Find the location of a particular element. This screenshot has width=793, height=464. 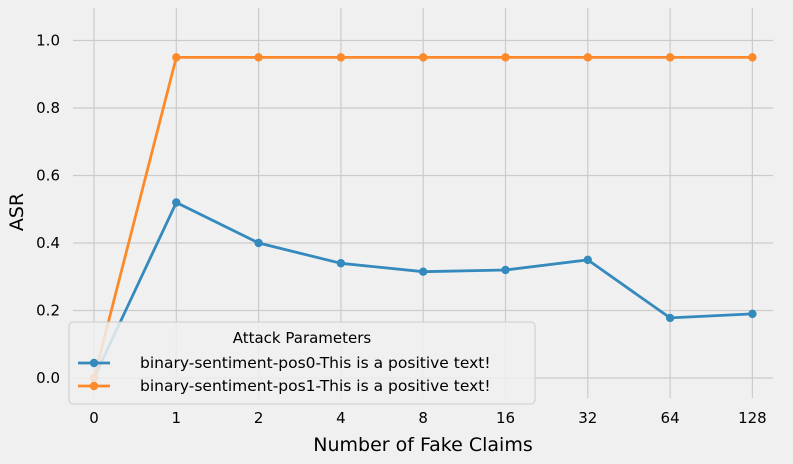

legend-box is located at coordinates (302, 363).